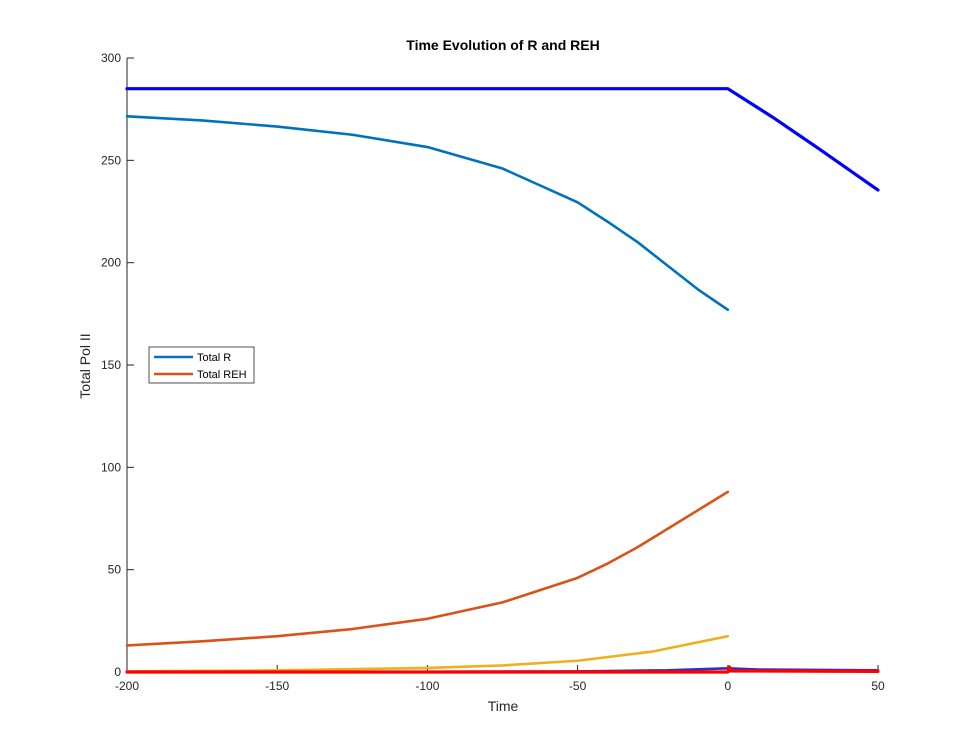 The height and width of the screenshot is (755, 971). I want to click on y-tick-label: 200, so click(111, 263).